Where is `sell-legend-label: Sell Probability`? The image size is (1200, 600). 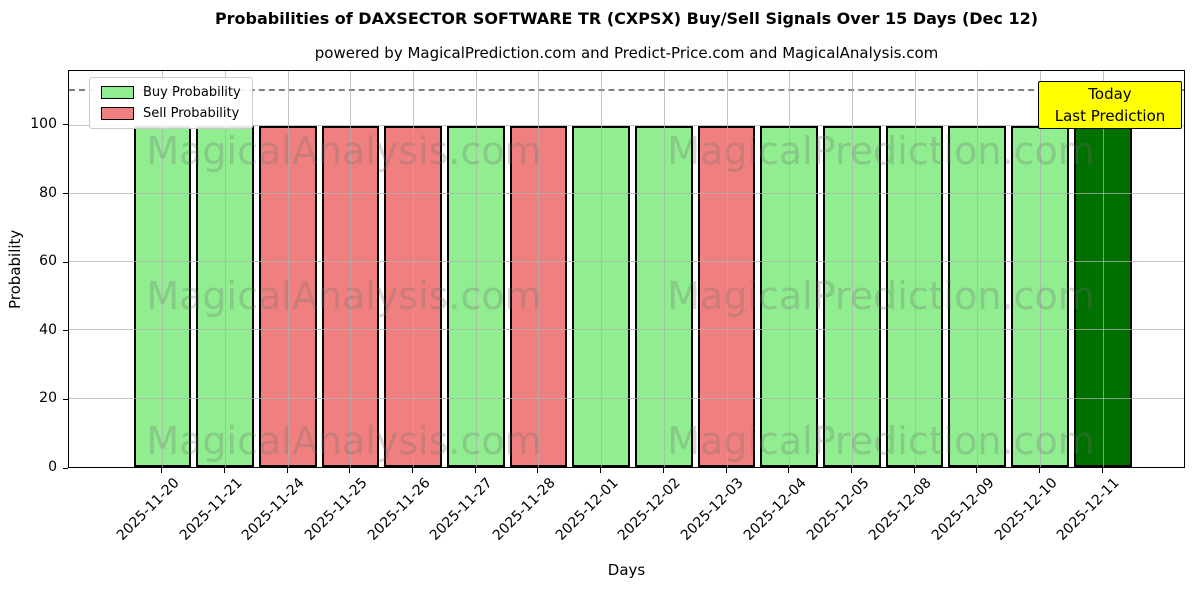 sell-legend-label: Sell Probability is located at coordinates (191, 113).